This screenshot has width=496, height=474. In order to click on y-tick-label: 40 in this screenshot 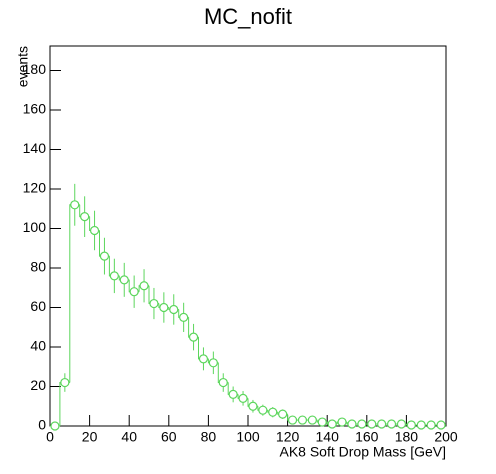, I will do `click(38, 346)`.